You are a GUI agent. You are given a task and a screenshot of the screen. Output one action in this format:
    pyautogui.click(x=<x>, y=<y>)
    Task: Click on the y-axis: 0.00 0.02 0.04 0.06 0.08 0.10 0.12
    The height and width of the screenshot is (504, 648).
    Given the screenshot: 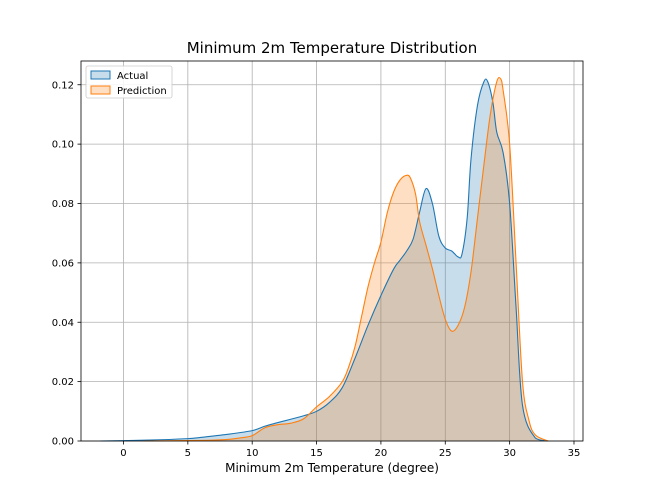 What is the action you would take?
    pyautogui.click(x=66, y=264)
    